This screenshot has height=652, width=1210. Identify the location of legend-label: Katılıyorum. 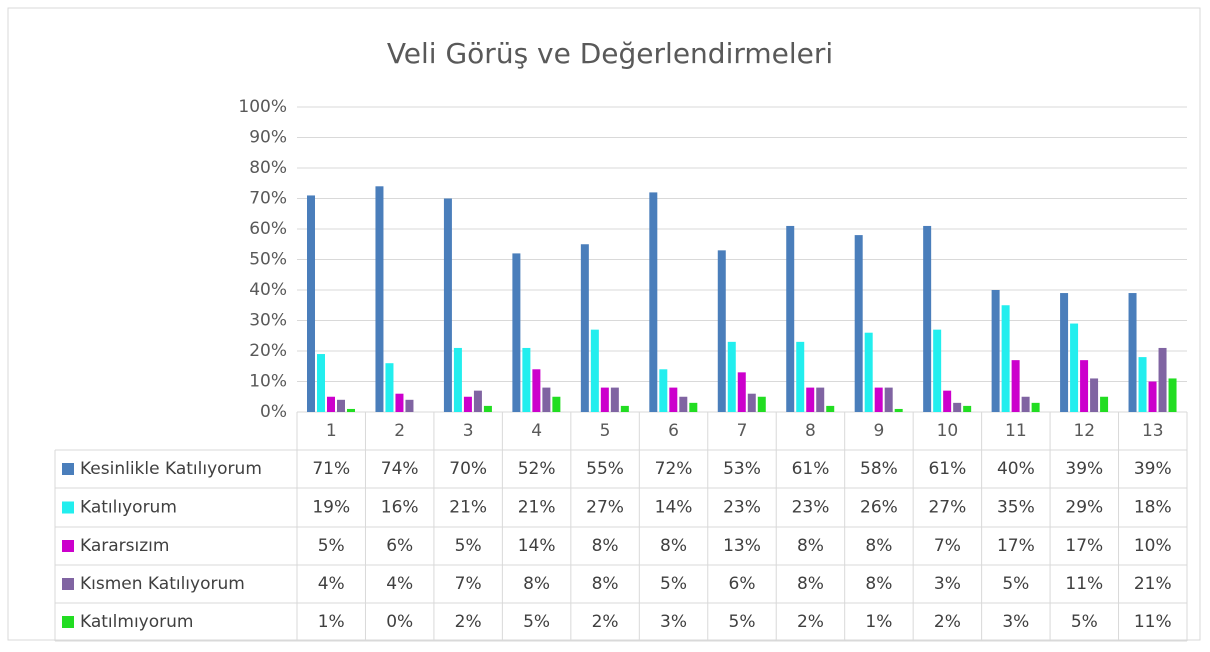
(128, 508).